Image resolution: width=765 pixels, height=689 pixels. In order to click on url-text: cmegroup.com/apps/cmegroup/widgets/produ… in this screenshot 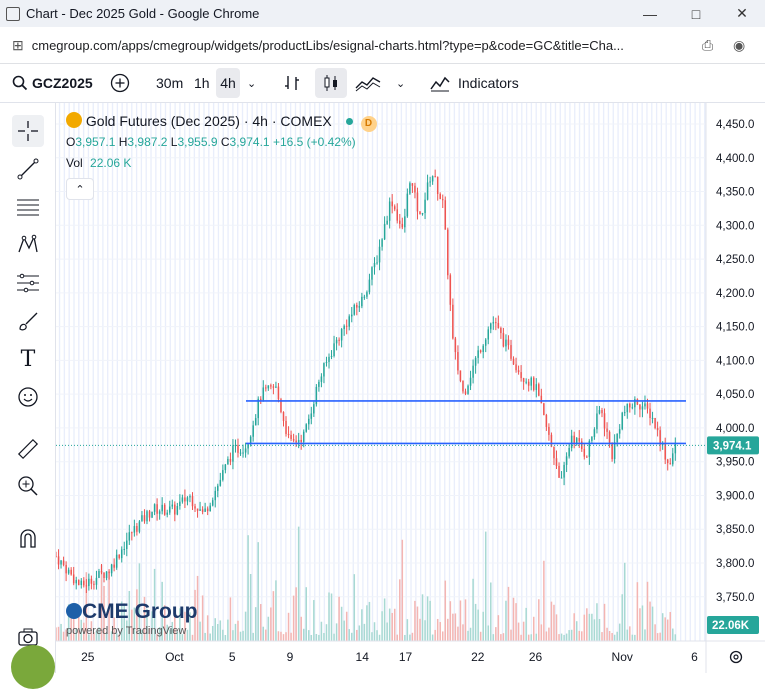, I will do `click(327, 45)`.